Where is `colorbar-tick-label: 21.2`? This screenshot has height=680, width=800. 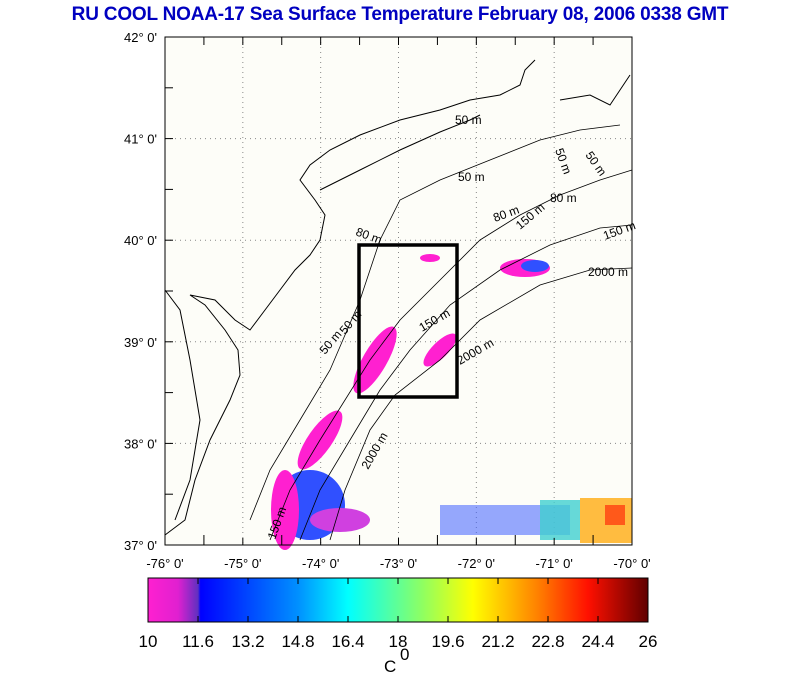 colorbar-tick-label: 21.2 is located at coordinates (497, 641).